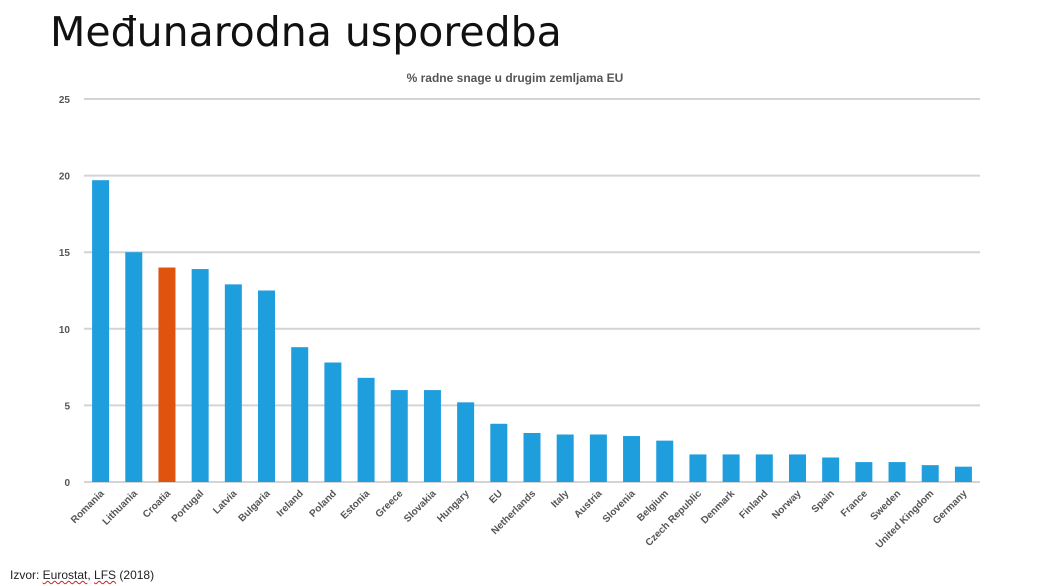  What do you see at coordinates (797, 468) in the screenshot?
I see `bar-norway` at bounding box center [797, 468].